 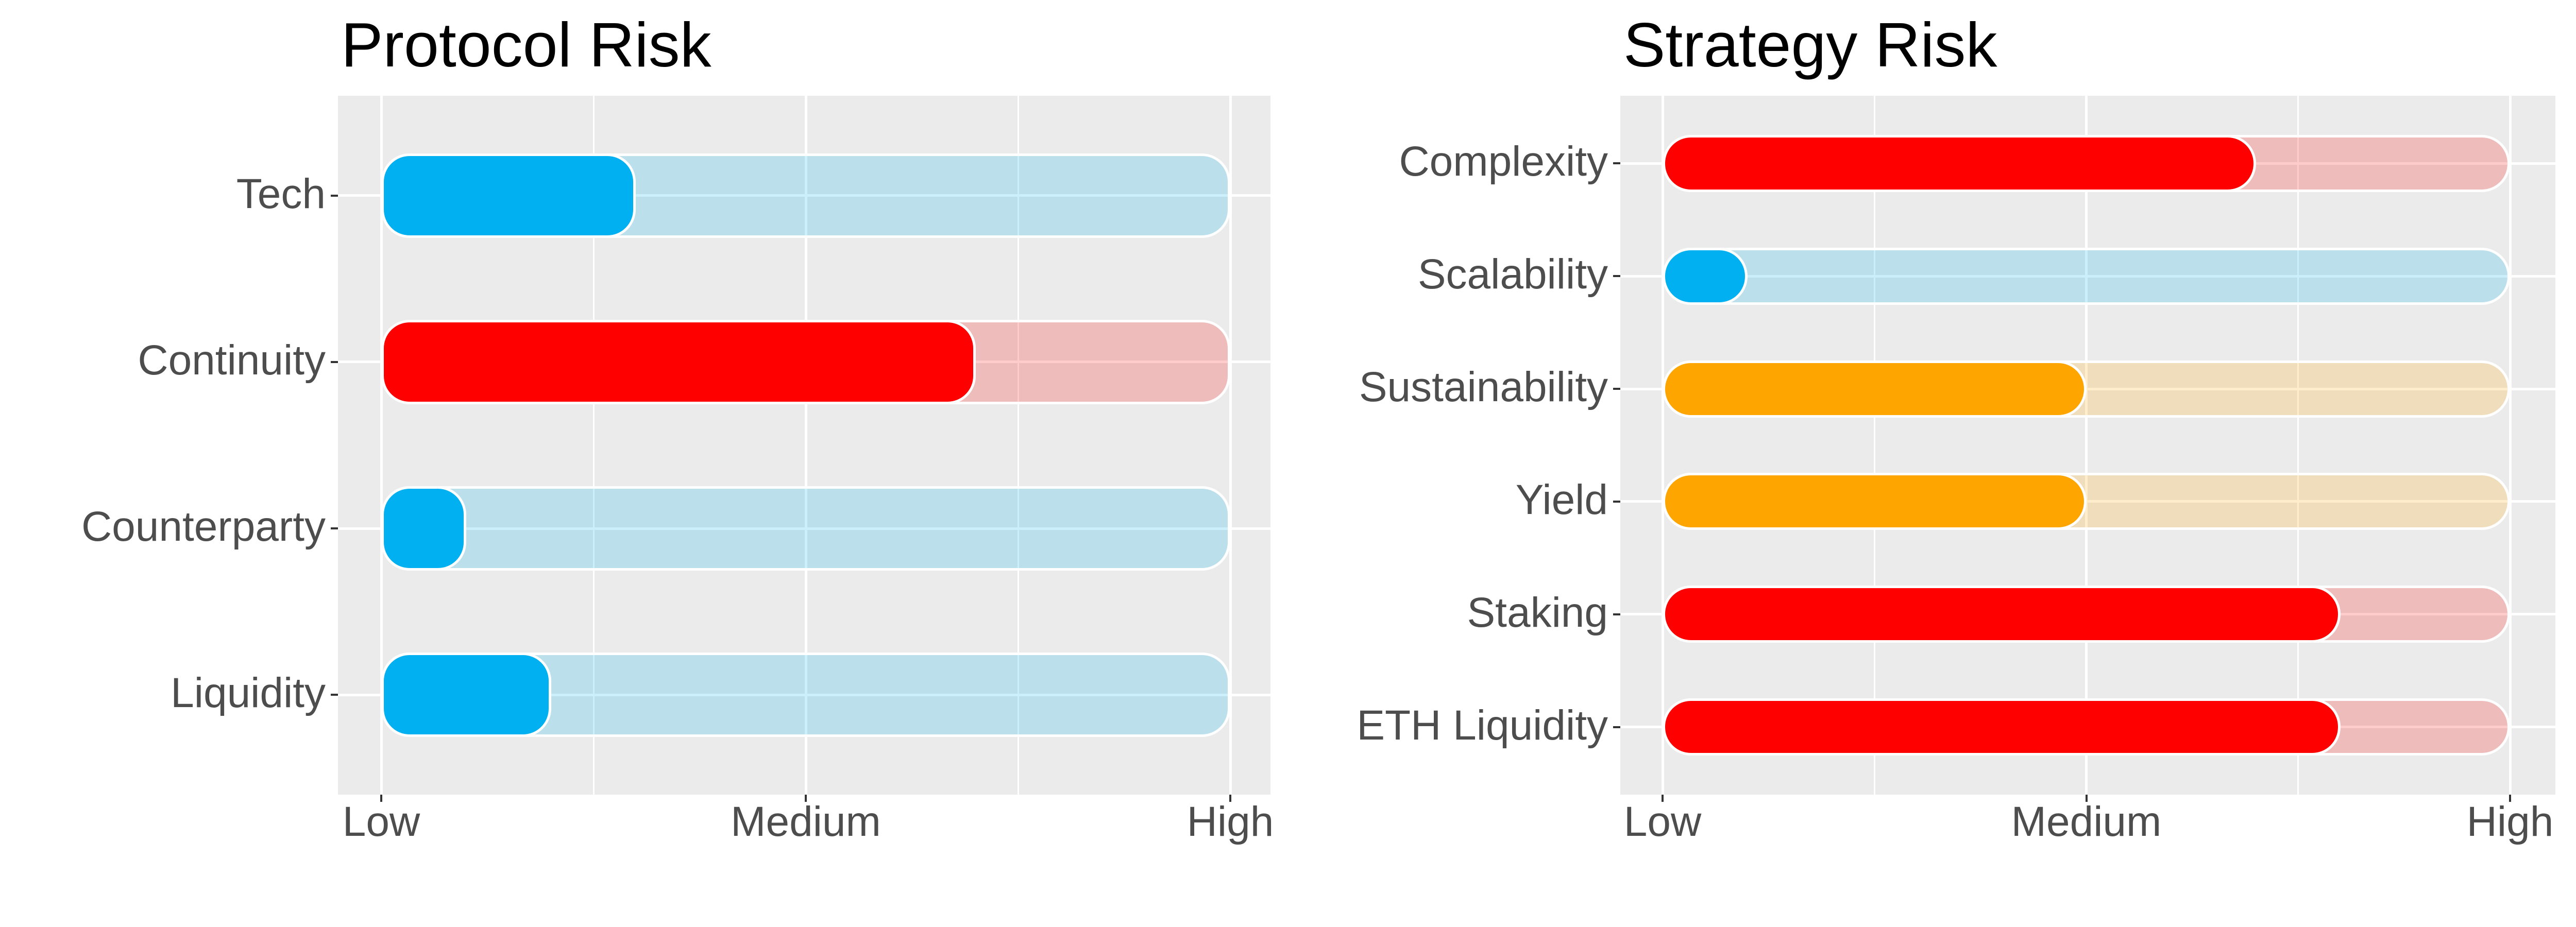 I want to click on y-tick-label: Tech, so click(x=281, y=193).